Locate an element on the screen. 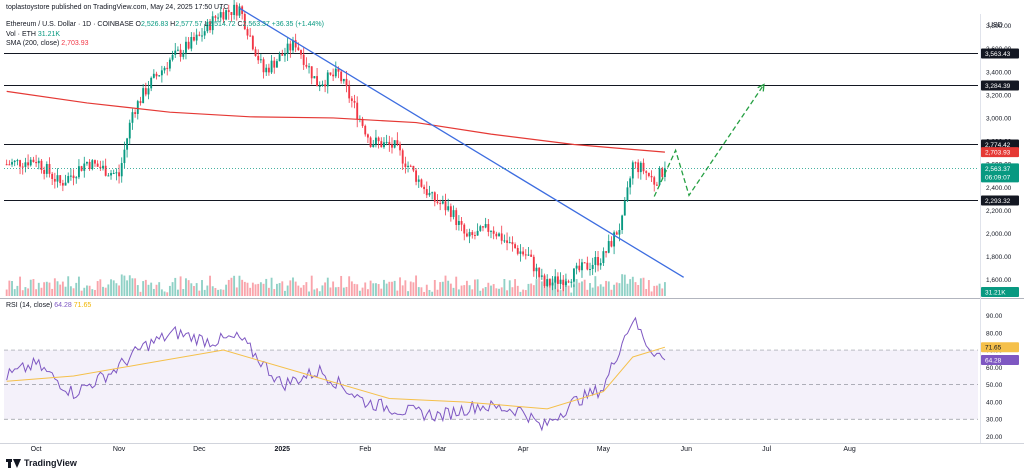 This screenshot has width=1024, height=474. sma-line: SMA (200, close) 2,703.93 is located at coordinates (47, 43).